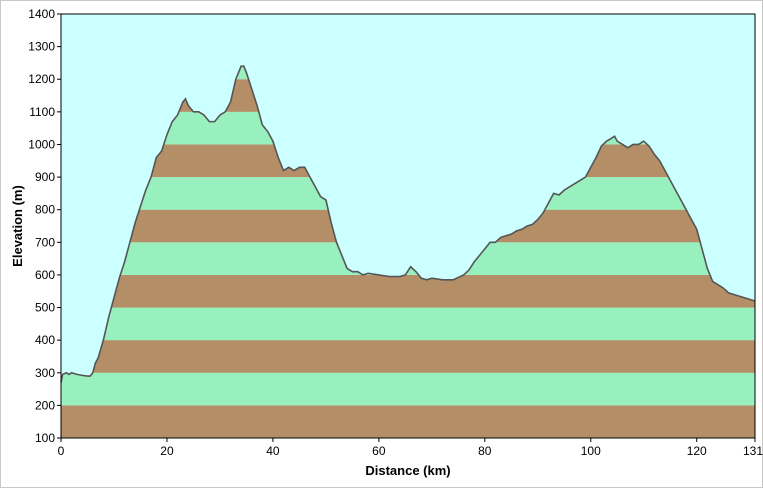  Describe the element at coordinates (61, 451) in the screenshot. I see `x-tick-label: 0` at that location.